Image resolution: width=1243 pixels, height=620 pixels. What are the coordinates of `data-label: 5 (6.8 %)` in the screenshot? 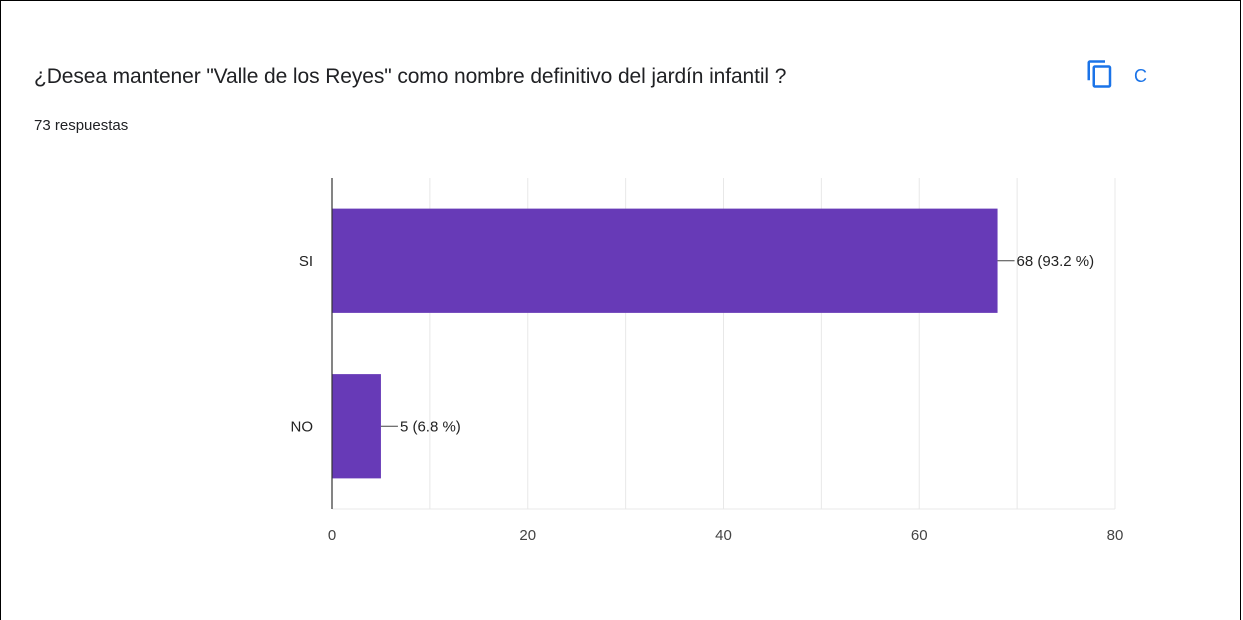 It's located at (430, 426).